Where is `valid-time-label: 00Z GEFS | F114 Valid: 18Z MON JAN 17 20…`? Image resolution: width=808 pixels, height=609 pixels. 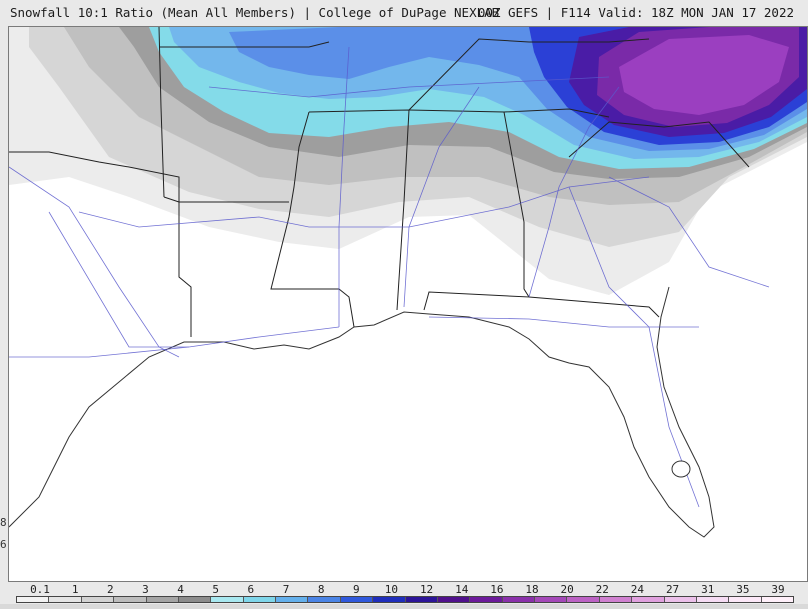
valid-time-label: 00Z GEFS | F114 Valid: 18Z MON JAN 17 20… is located at coordinates (635, 12).